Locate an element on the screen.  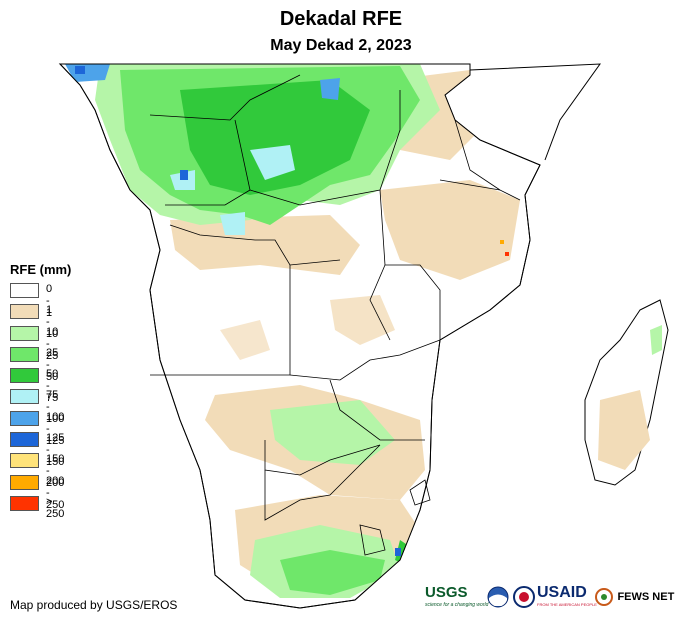
legend-label: 200 - 250 is located at coordinates (55, 492).